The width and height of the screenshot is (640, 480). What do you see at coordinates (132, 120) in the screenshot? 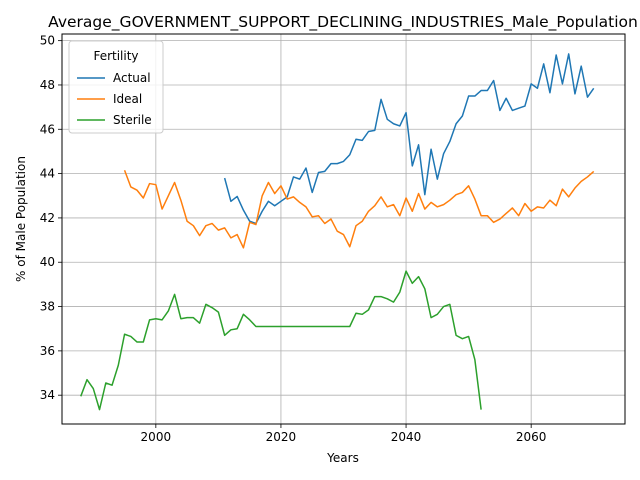
I see `legend-label: Sterile` at bounding box center [132, 120].